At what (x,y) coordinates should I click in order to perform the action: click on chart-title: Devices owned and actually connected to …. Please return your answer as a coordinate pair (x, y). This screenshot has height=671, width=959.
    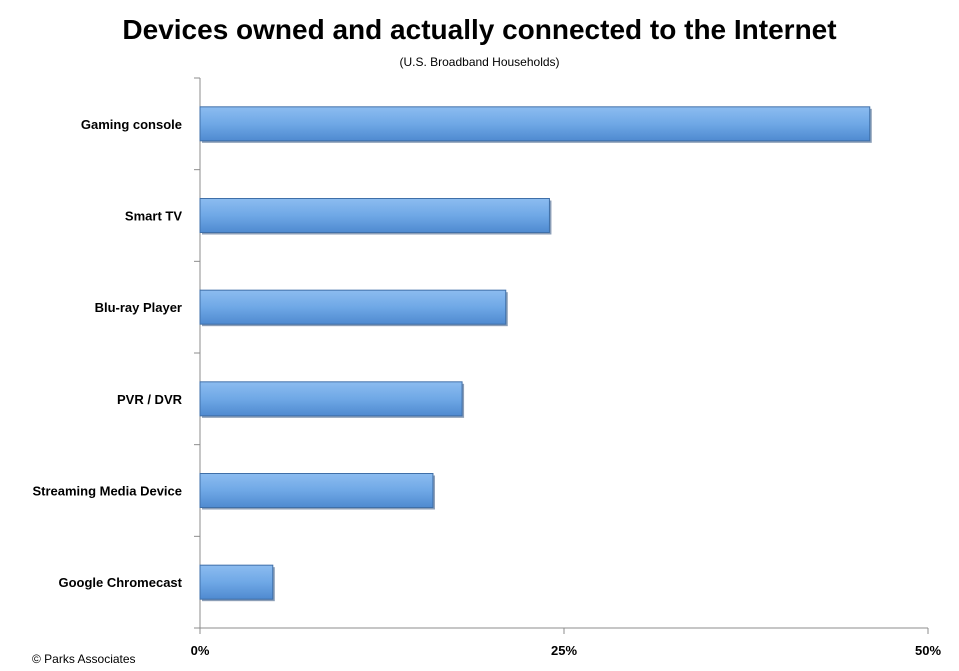
    Looking at the image, I should click on (479, 29).